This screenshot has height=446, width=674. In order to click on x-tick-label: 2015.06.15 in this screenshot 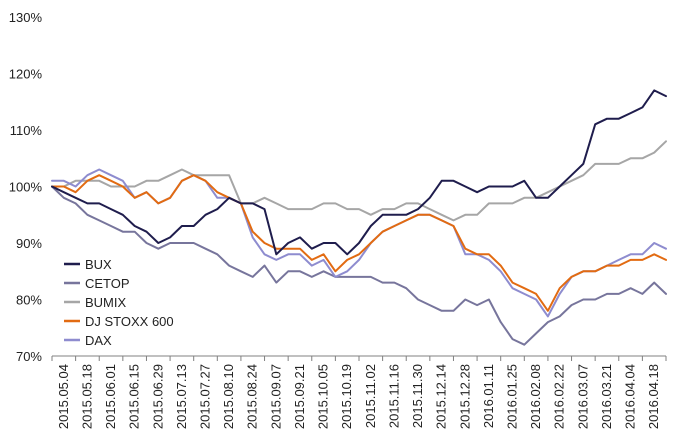, I will do `click(134, 396)`.